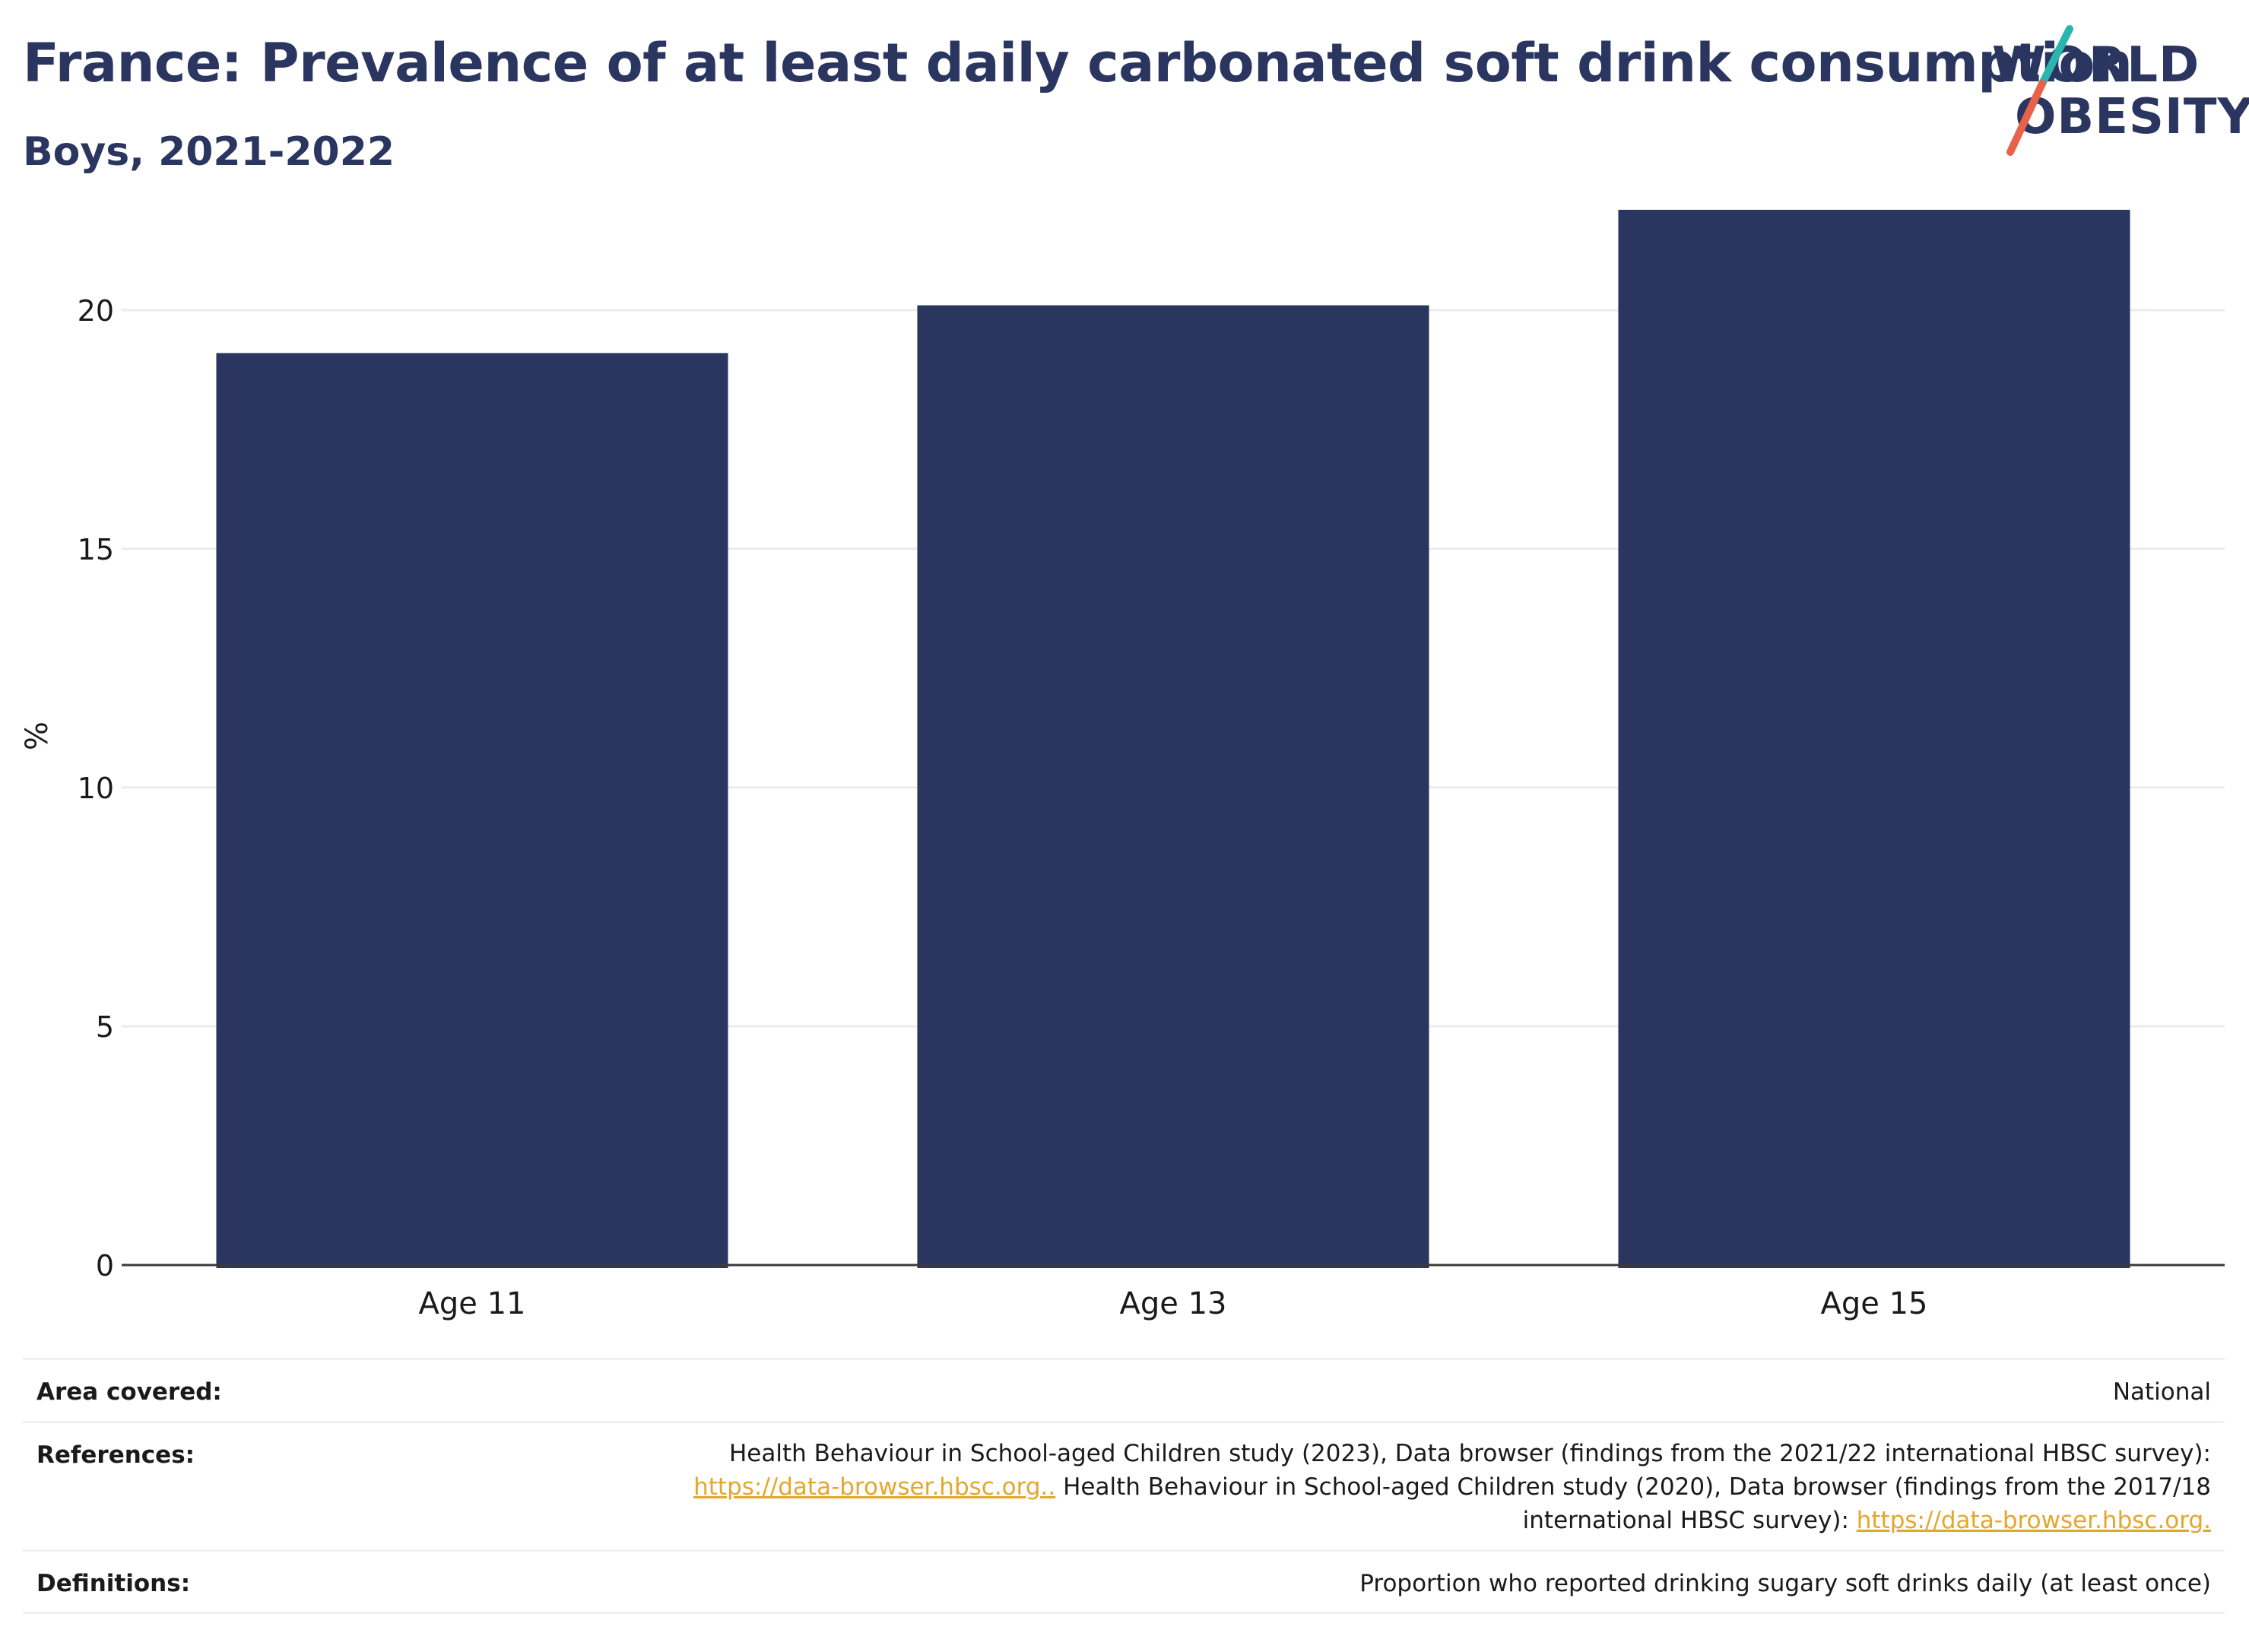 The width and height of the screenshot is (2249, 1652). Describe the element at coordinates (1689, 1520) in the screenshot. I see `references-text-3: international HBSC survey):` at that location.